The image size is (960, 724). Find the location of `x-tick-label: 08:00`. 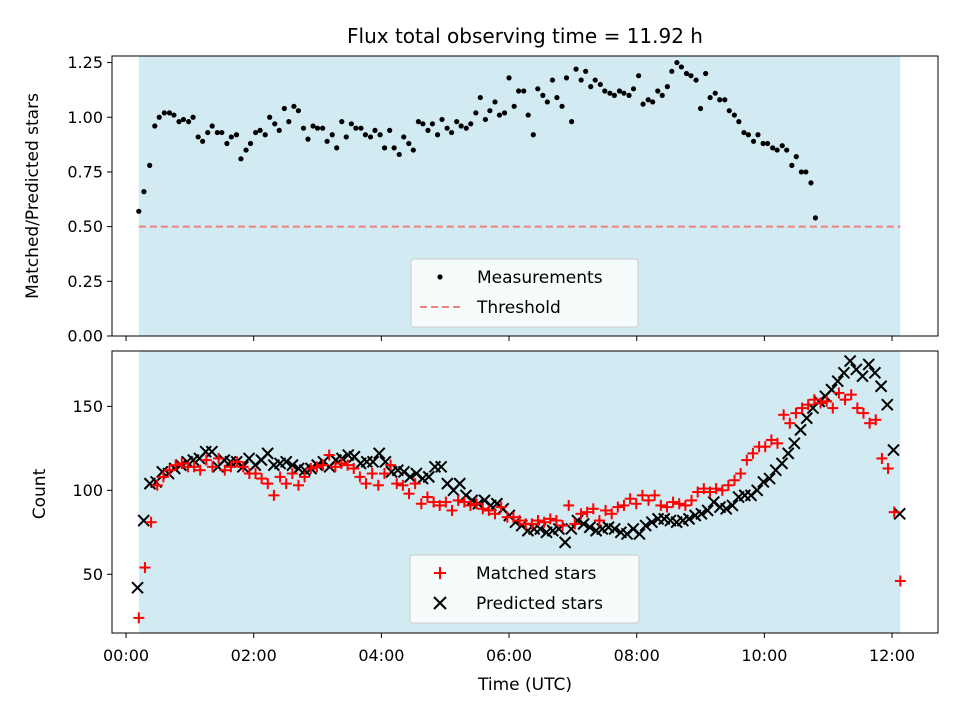

x-tick-label: 08:00 is located at coordinates (637, 655).